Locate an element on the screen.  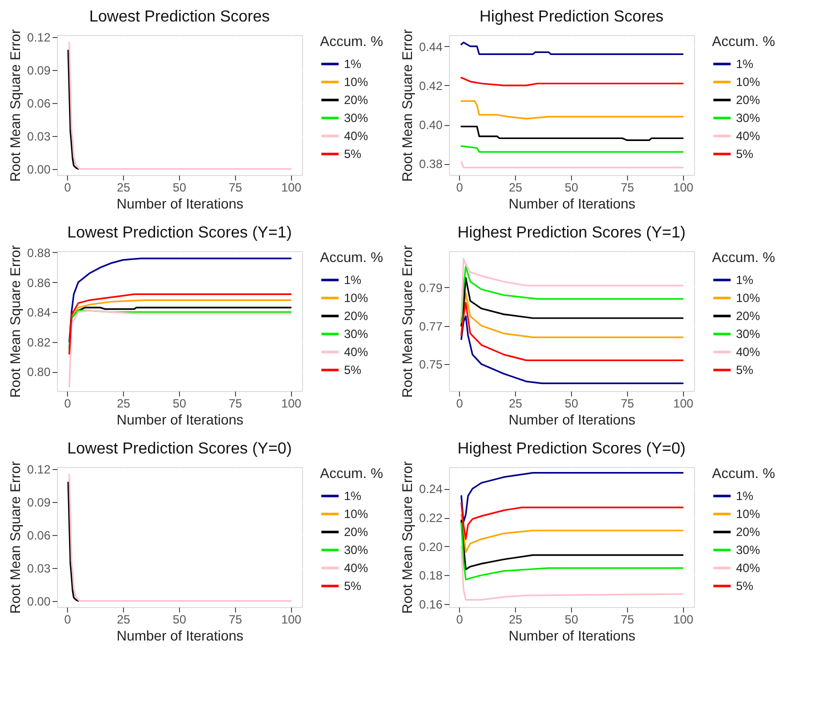
y-tick-label: 0.03 is located at coordinates (39, 137).